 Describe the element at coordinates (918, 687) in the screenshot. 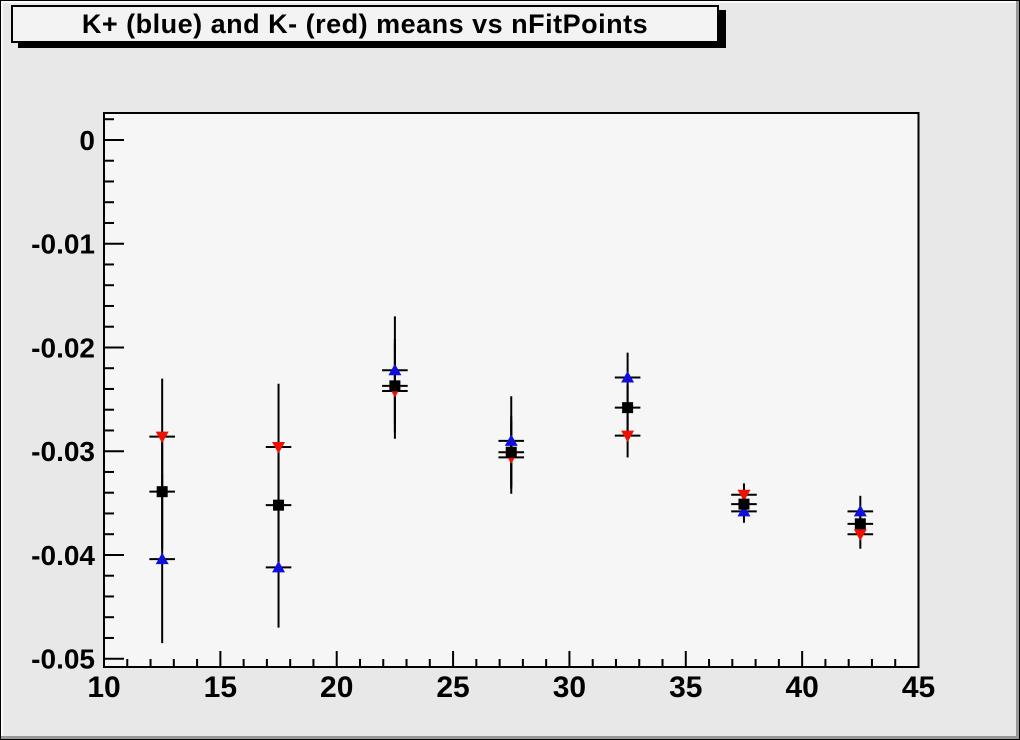

I see `x-axis-tick-label: 45` at that location.